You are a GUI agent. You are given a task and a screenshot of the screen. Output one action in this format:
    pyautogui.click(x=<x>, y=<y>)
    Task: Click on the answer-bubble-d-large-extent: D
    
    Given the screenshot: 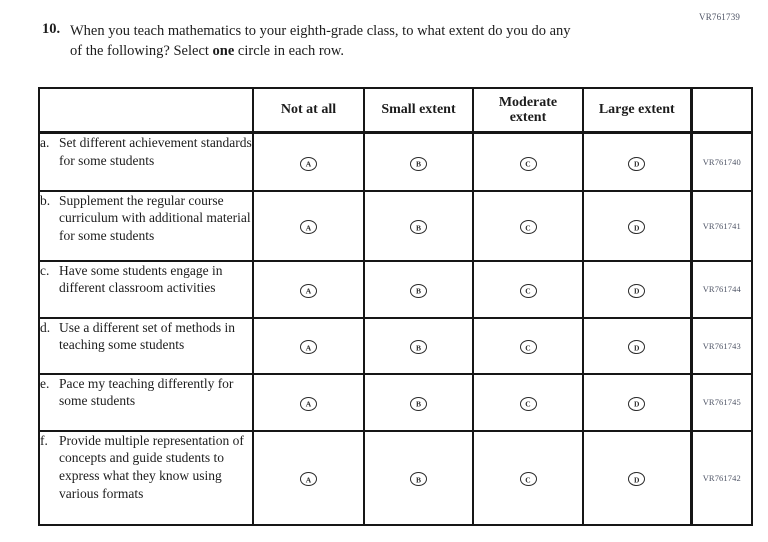 What is the action you would take?
    pyautogui.click(x=637, y=347)
    